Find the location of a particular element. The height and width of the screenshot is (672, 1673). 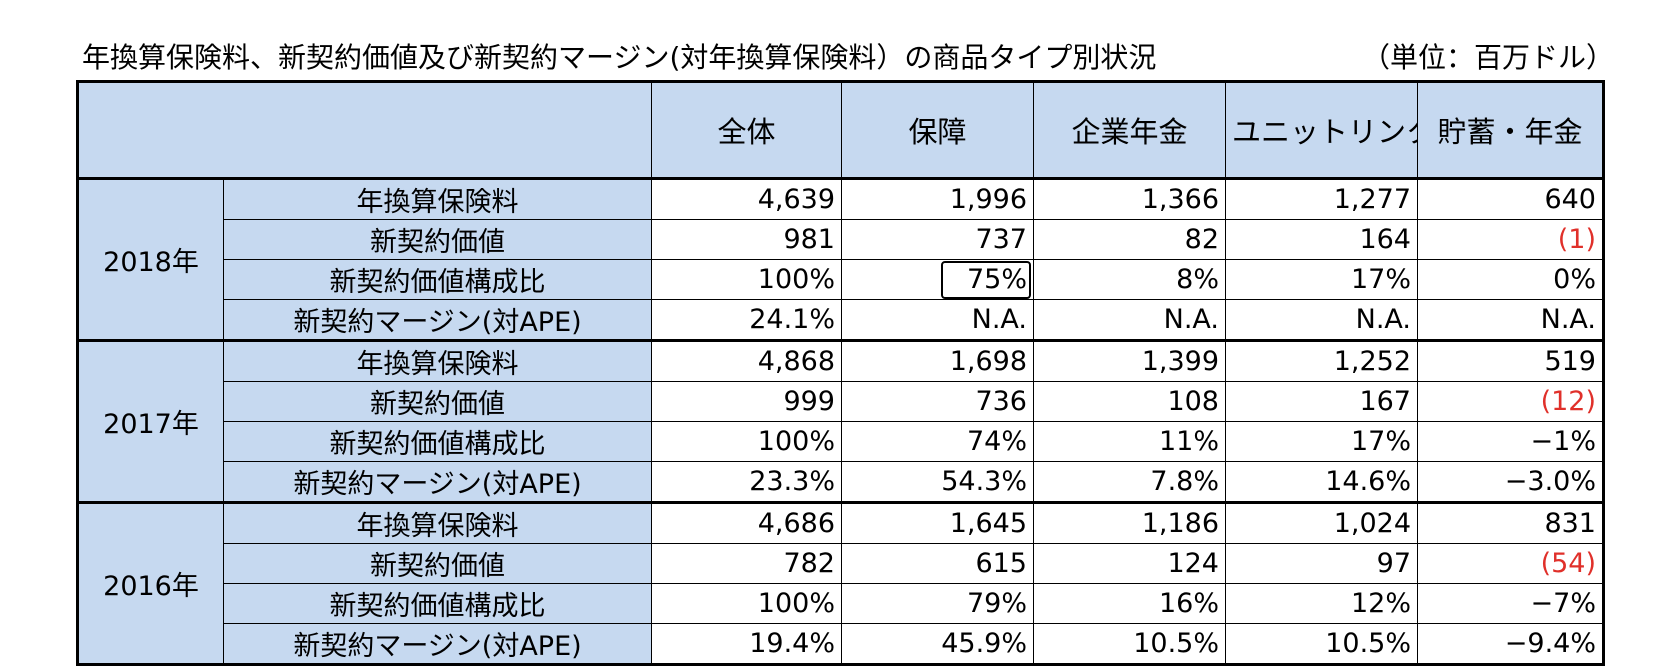

negative-value-cell: (1) is located at coordinates (1510, 239).